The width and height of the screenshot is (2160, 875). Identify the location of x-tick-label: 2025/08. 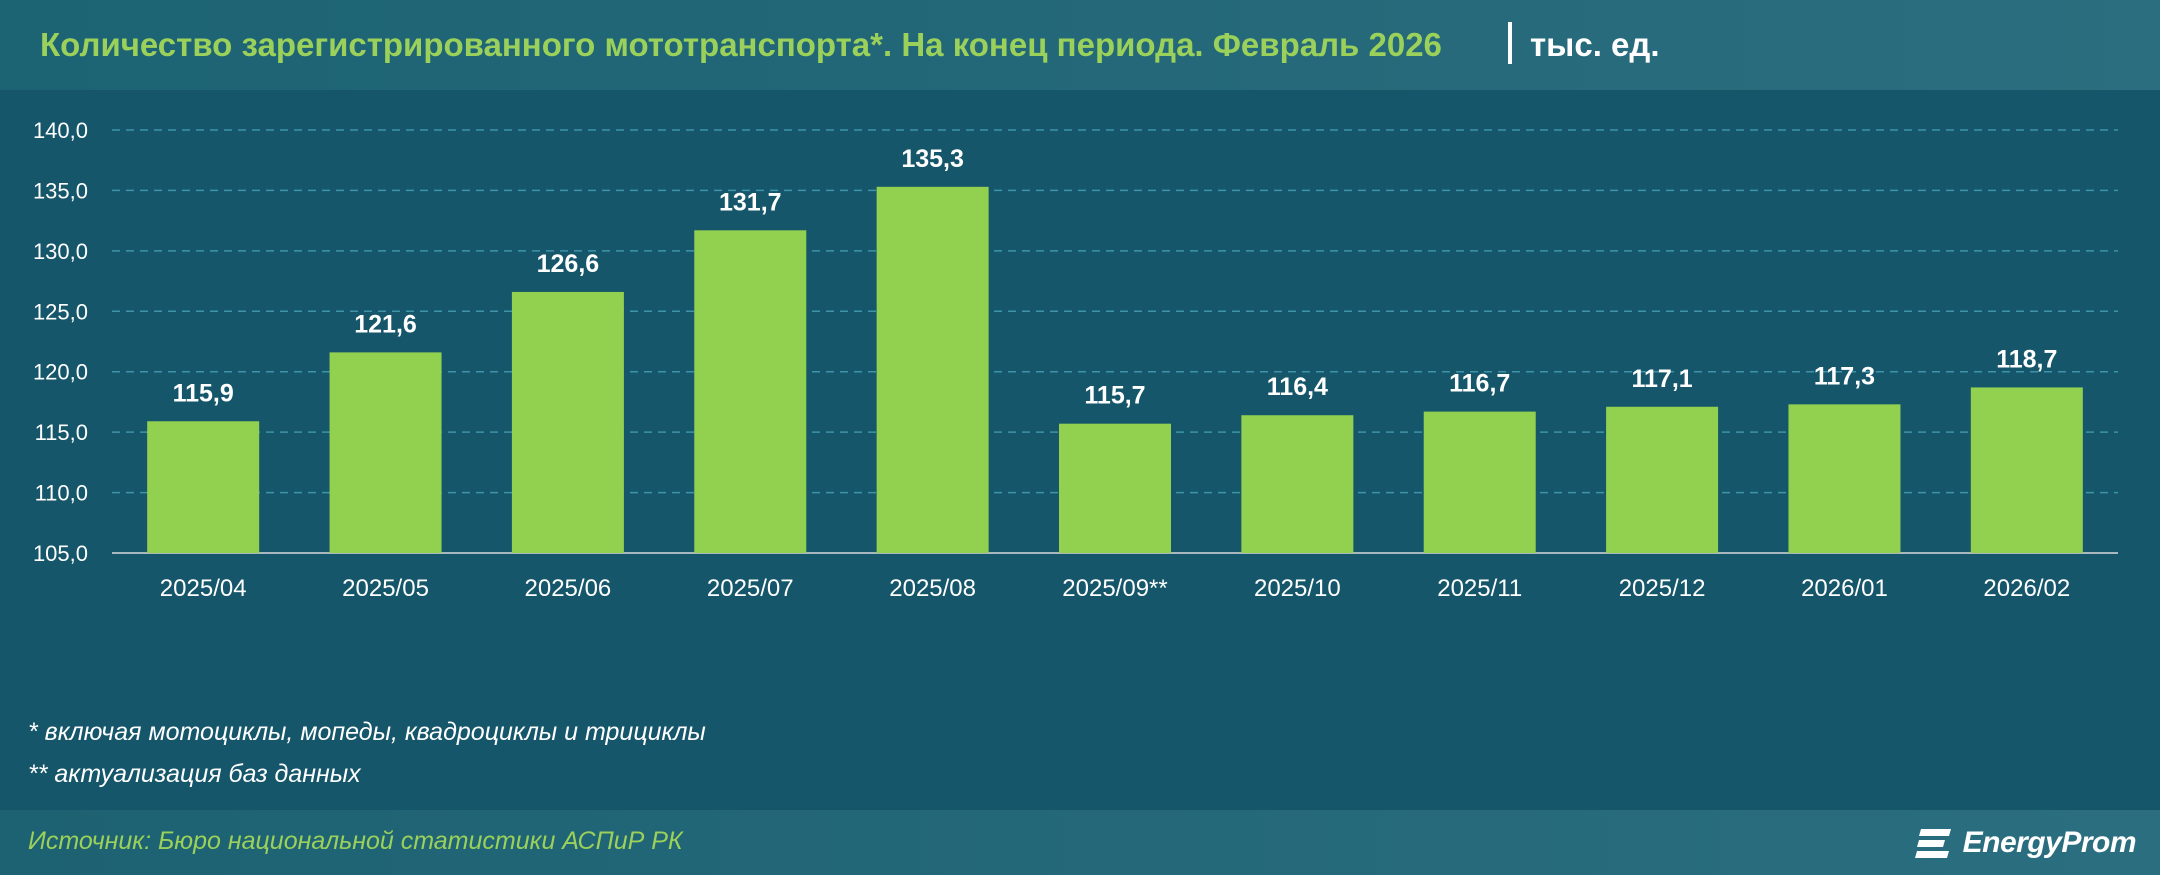
(932, 588).